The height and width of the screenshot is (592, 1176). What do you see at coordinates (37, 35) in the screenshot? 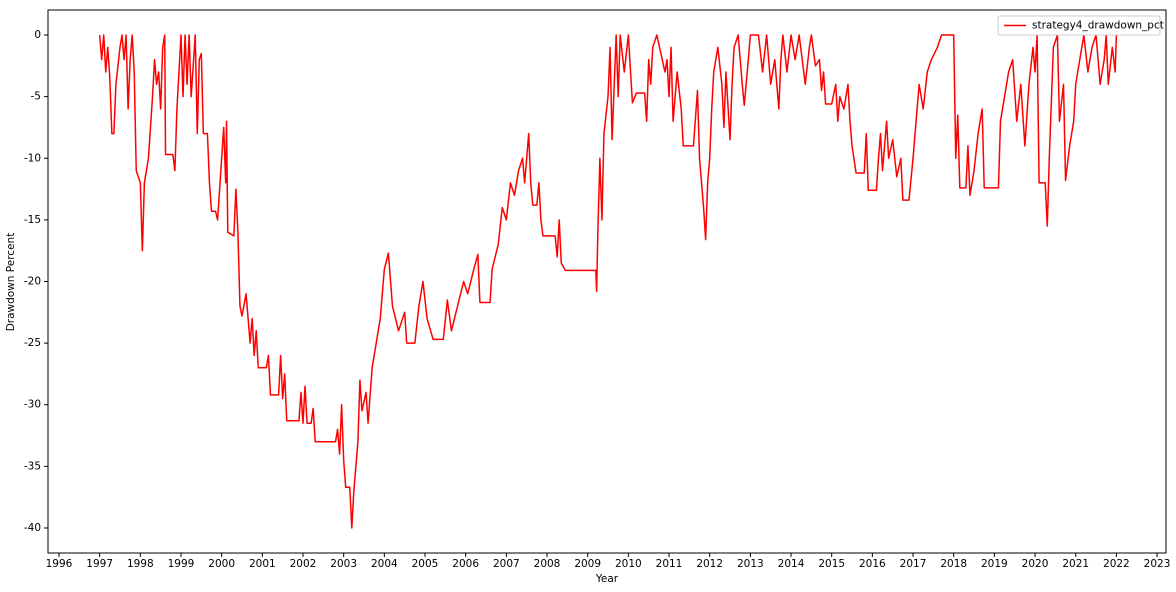
I see `y-tick-label: 0` at bounding box center [37, 35].